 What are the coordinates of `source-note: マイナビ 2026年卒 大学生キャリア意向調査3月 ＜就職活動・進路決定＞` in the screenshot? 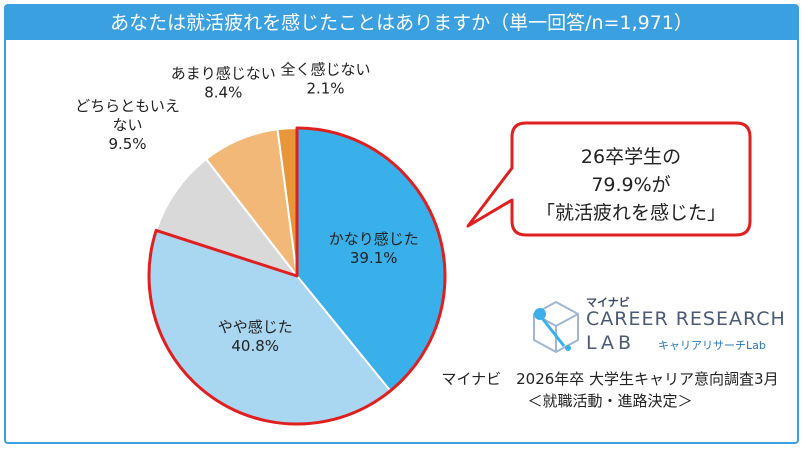 It's located at (610, 390).